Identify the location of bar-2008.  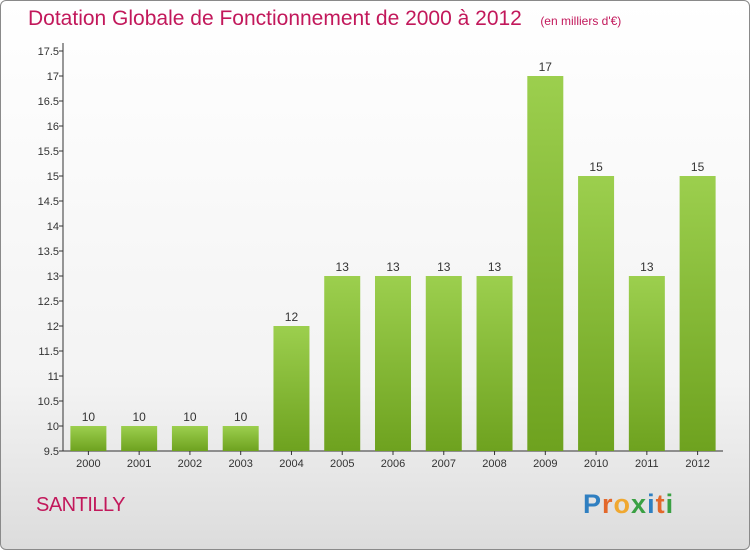
(494, 363).